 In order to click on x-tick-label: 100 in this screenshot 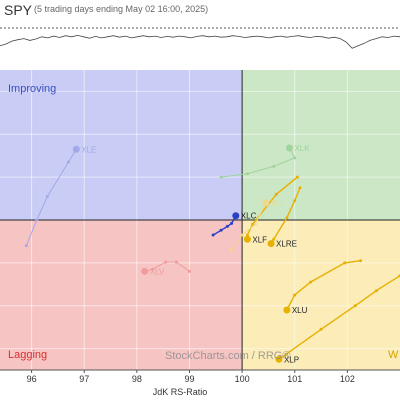, I will do `click(242, 379)`.